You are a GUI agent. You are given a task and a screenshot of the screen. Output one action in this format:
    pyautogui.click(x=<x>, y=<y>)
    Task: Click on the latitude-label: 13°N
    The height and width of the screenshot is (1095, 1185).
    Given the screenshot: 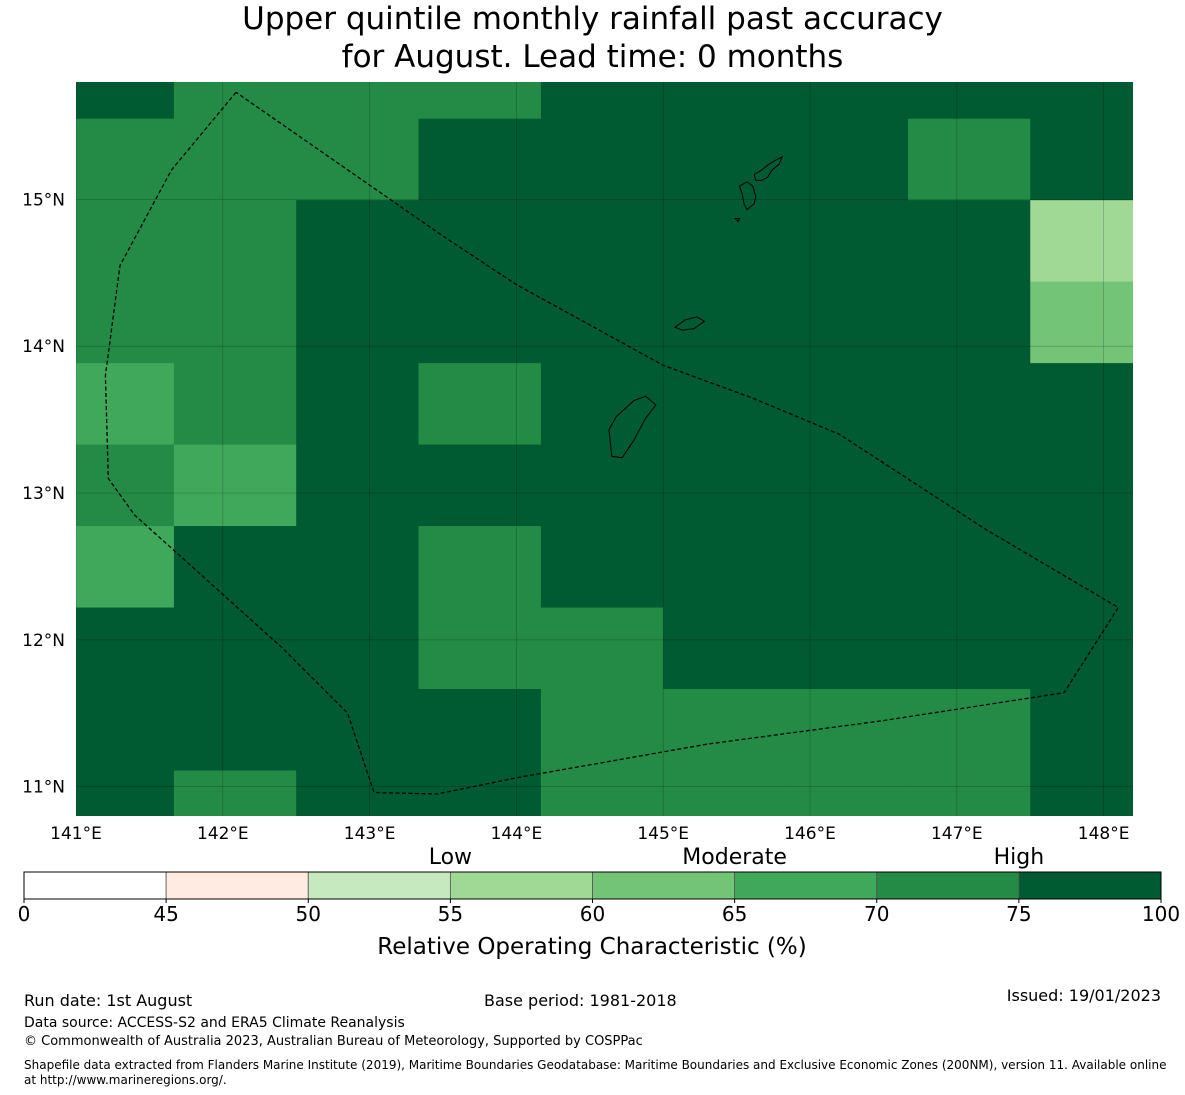 What is the action you would take?
    pyautogui.click(x=43, y=494)
    